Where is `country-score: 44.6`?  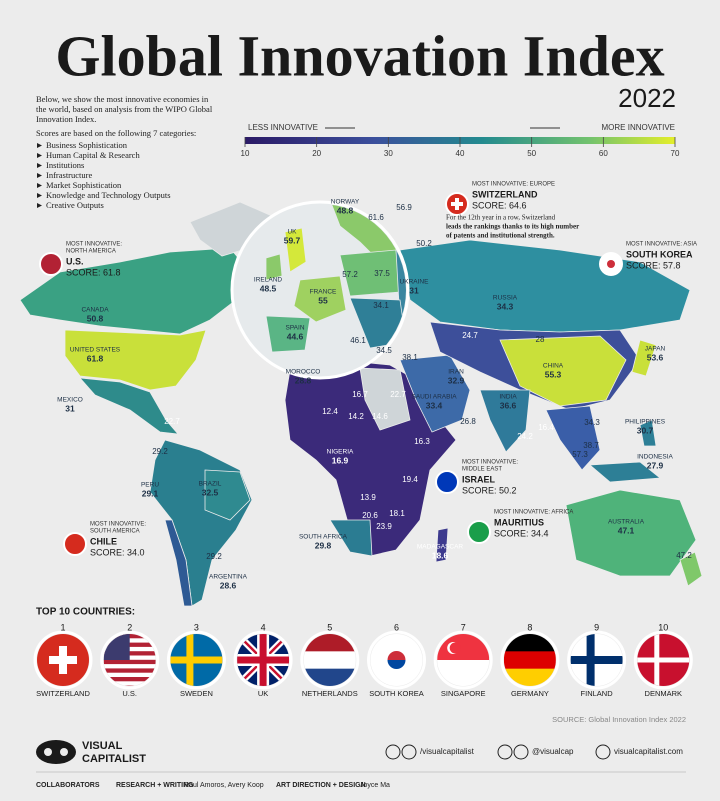
country-score: 44.6 is located at coordinates (295, 336).